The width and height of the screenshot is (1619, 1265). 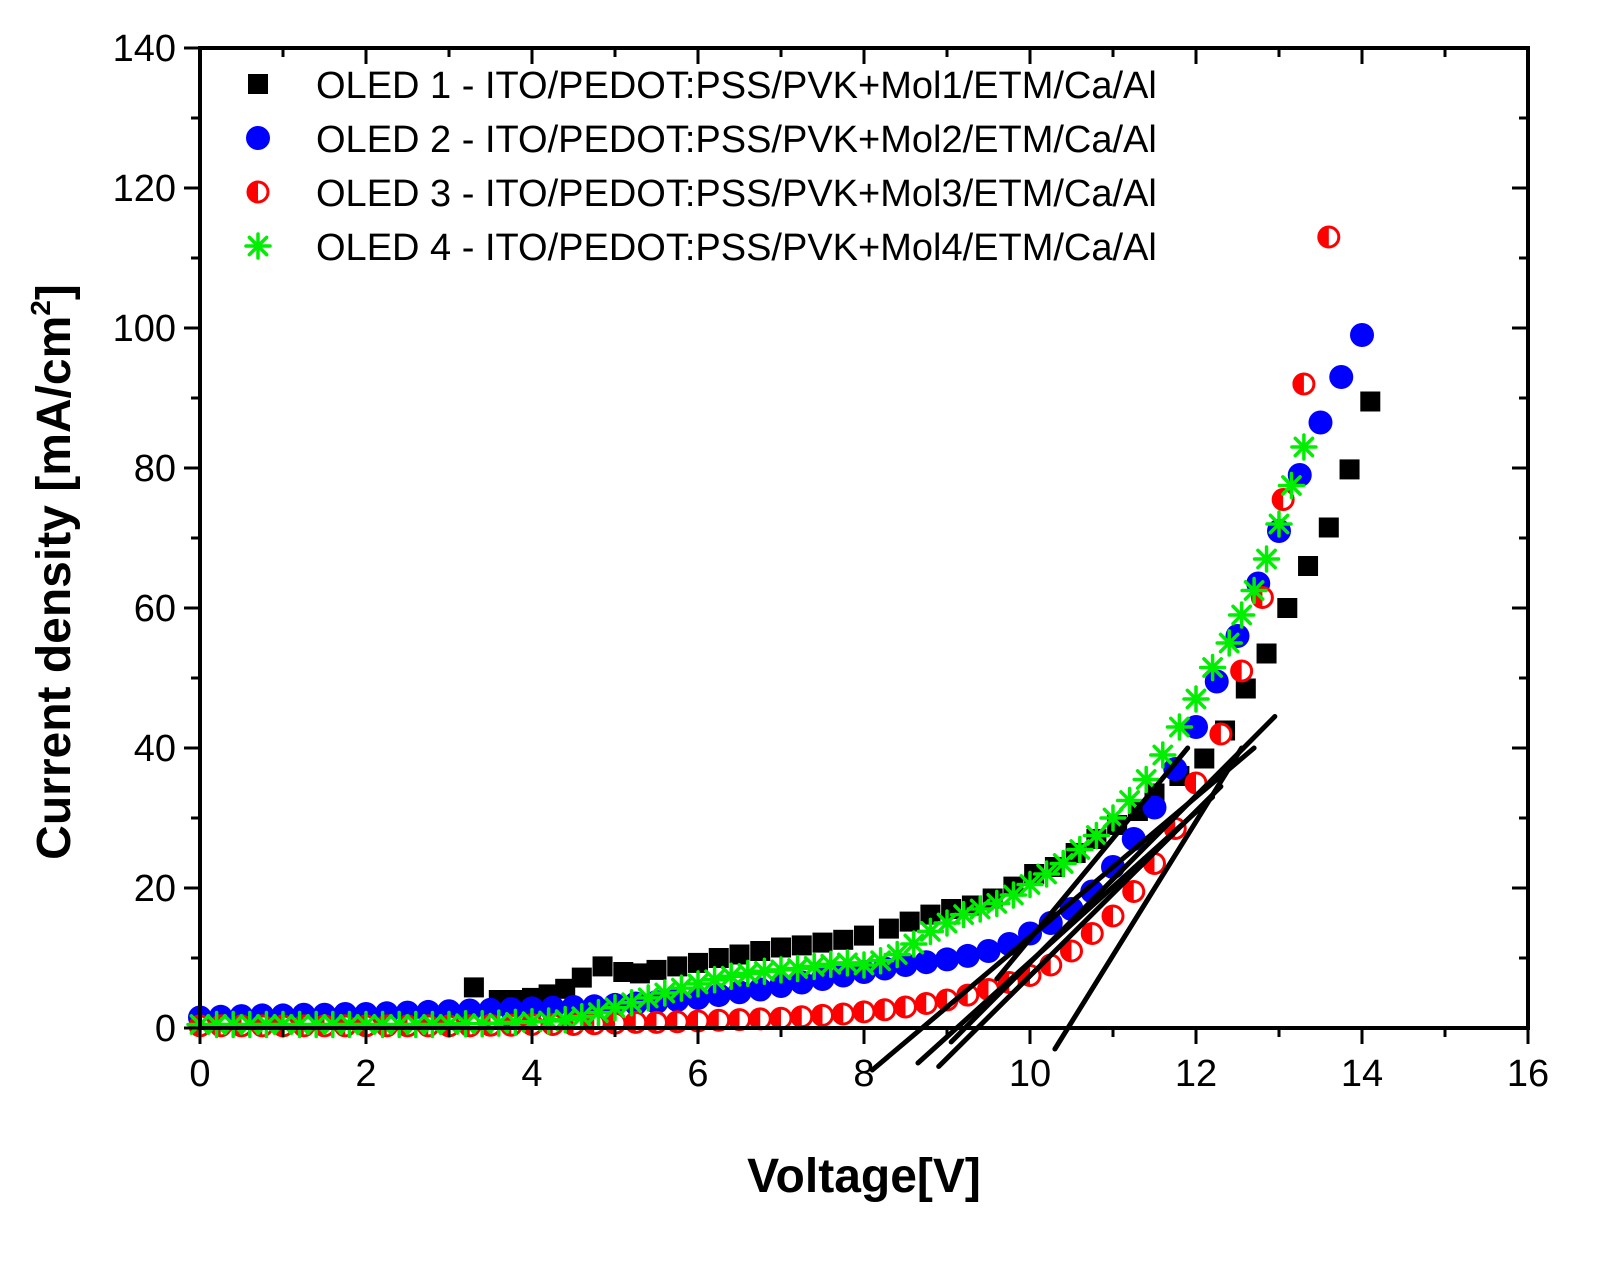 What do you see at coordinates (155, 889) in the screenshot?
I see `y-tick-label: 20` at bounding box center [155, 889].